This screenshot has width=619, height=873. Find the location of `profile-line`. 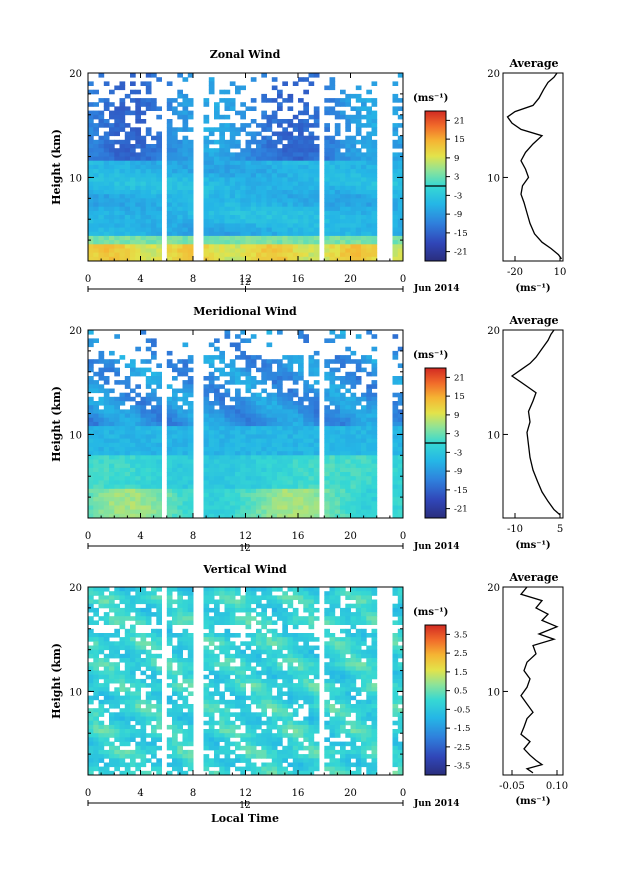

profile-line is located at coordinates (534, 166).